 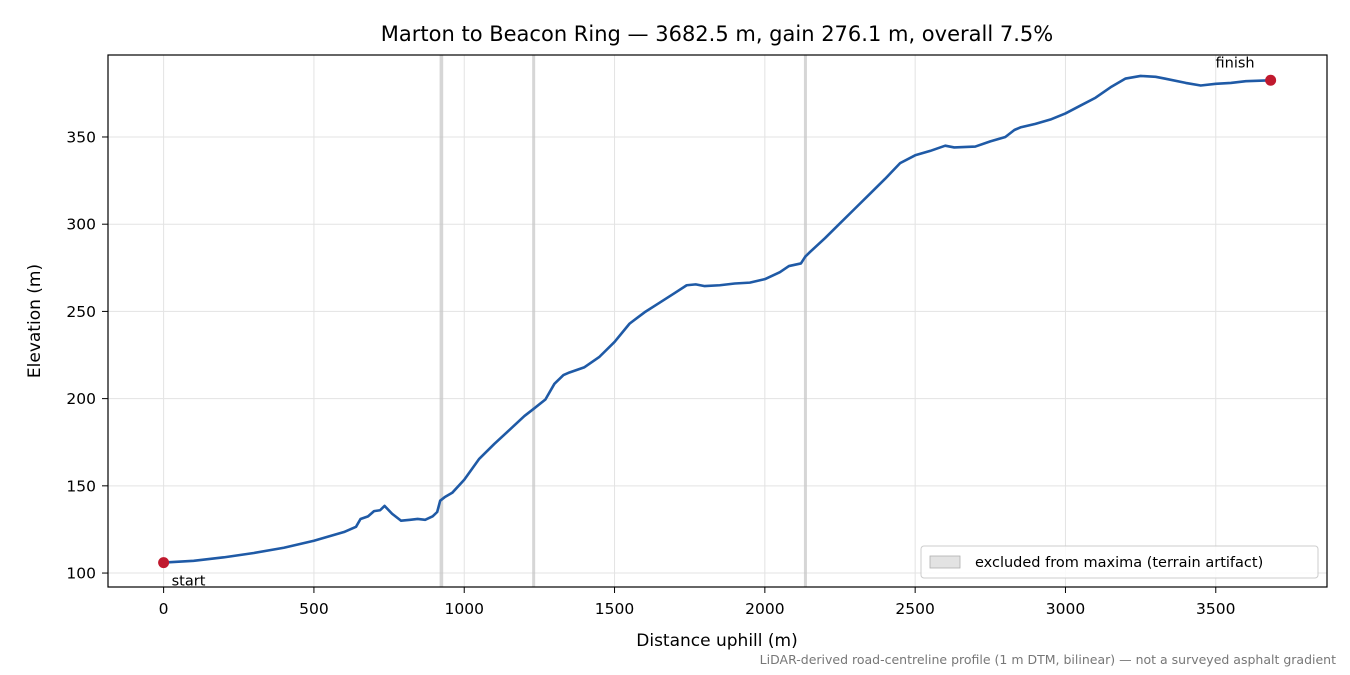 What do you see at coordinates (164, 563) in the screenshot?
I see `start-marker` at bounding box center [164, 563].